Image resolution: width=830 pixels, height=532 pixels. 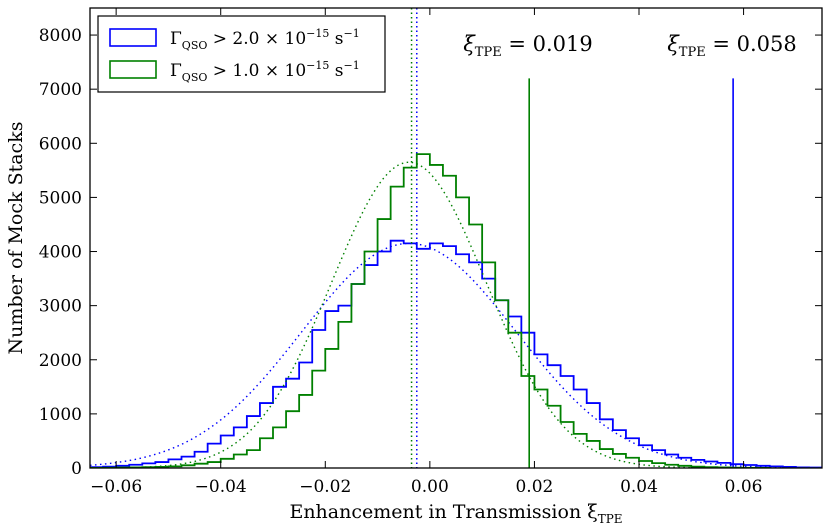 I want to click on y-tick-label: 5000, so click(x=60, y=198).